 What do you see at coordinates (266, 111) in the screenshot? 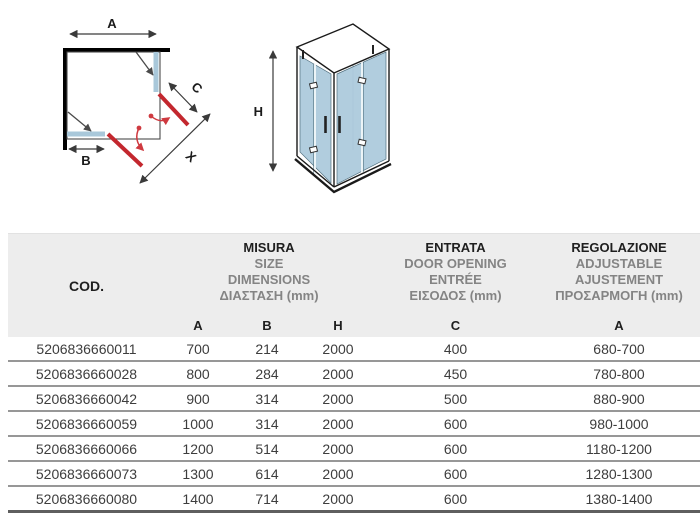
I see `dimension-h: H` at bounding box center [266, 111].